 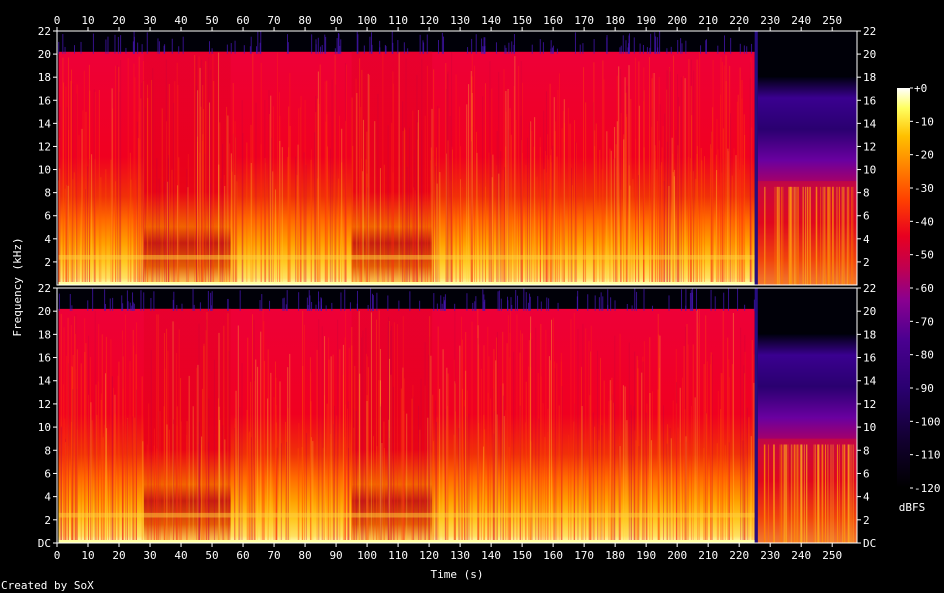 What do you see at coordinates (927, 421) in the screenshot?
I see `colorbar-tick-label: -100` at bounding box center [927, 421].